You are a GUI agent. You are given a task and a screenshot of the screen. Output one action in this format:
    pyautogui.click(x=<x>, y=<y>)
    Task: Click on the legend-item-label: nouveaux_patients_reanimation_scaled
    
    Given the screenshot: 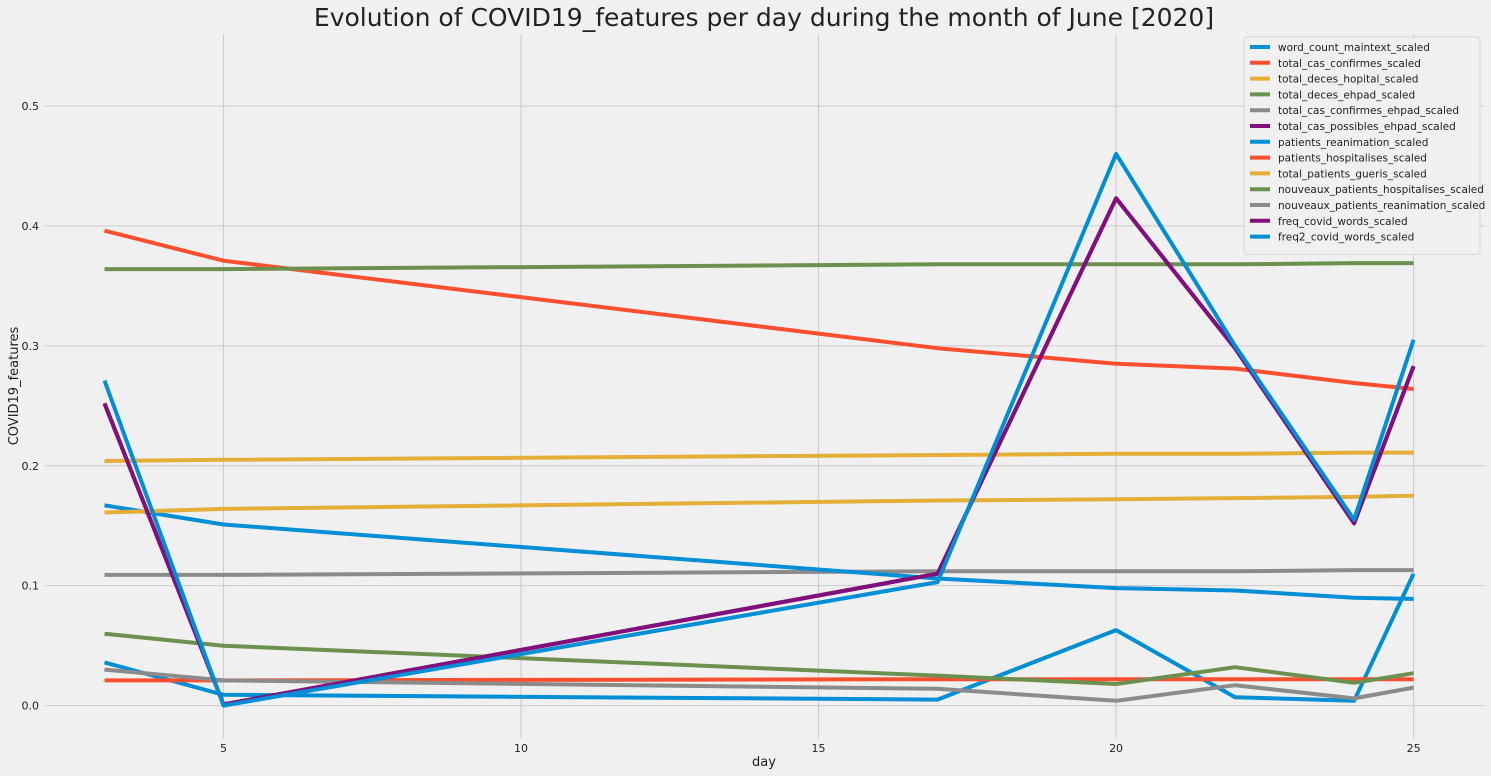 What is the action you would take?
    pyautogui.click(x=1381, y=206)
    